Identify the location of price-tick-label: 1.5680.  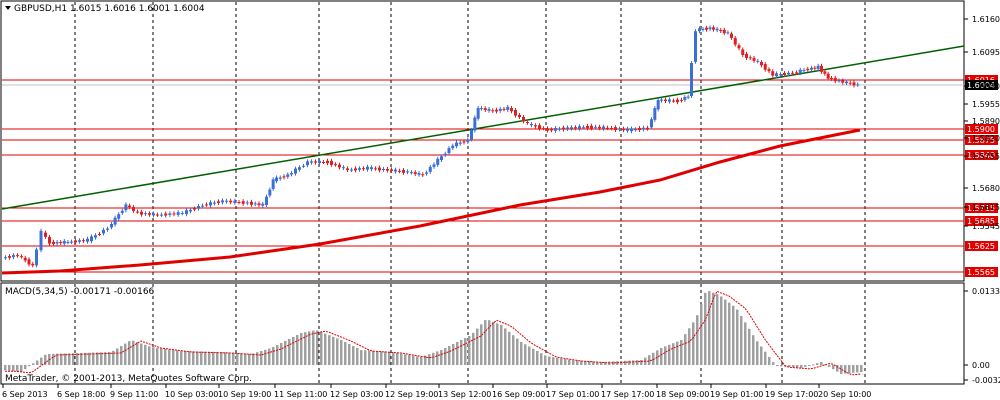
(986, 188).